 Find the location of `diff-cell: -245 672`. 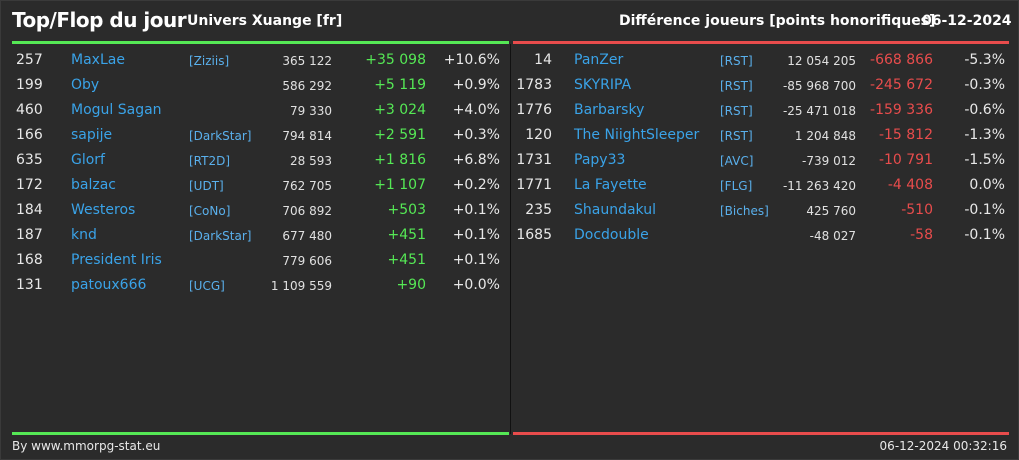

diff-cell: -245 672 is located at coordinates (901, 85).